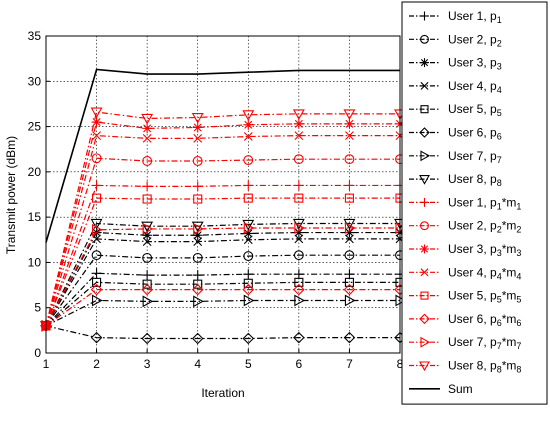 Image resolution: width=550 pixels, height=429 pixels. Describe the element at coordinates (455, 134) in the screenshot. I see `legend-item: User 6, p6` at that location.